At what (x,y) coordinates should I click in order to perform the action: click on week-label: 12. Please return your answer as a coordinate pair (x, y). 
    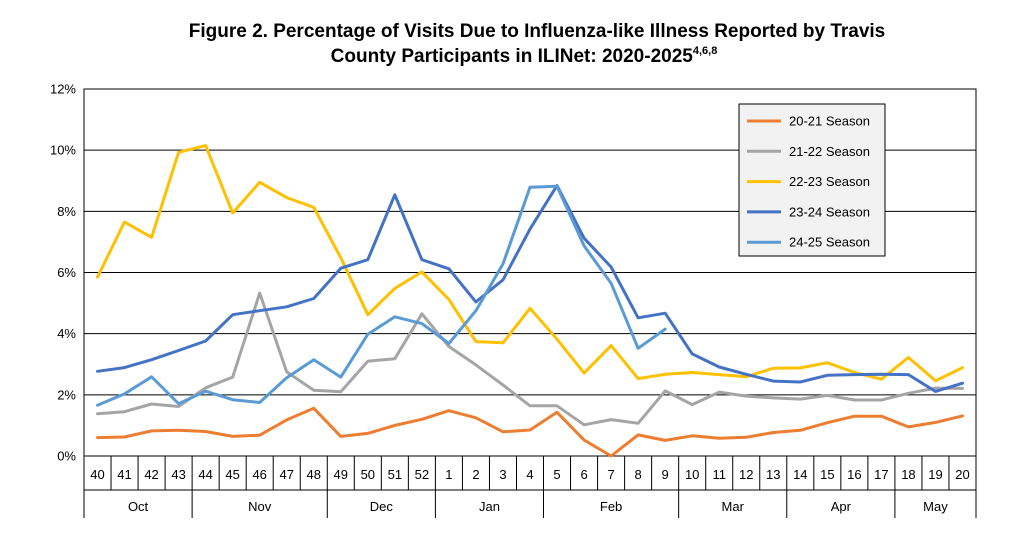
    Looking at the image, I should click on (746, 474).